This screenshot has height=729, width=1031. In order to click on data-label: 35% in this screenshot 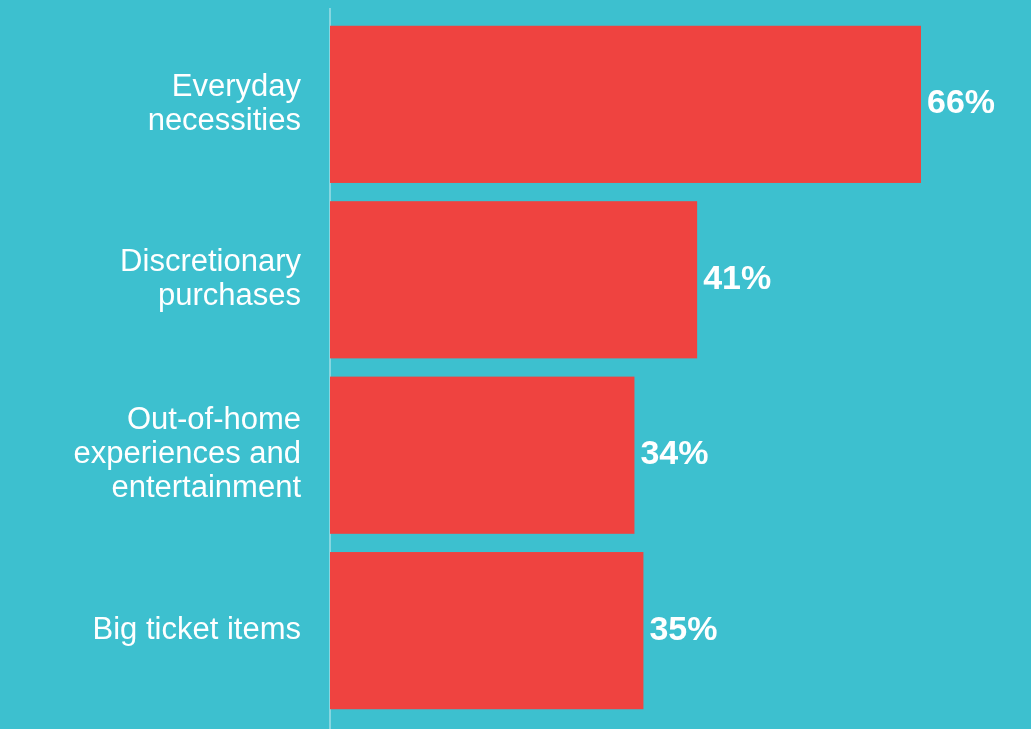, I will do `click(683, 627)`.